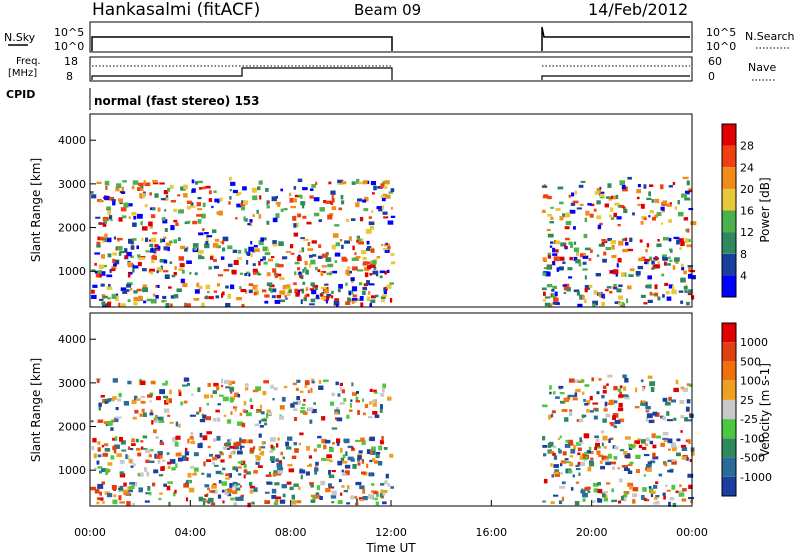  Describe the element at coordinates (770, 36) in the screenshot. I see `nsearch-label: N.Search` at that location.